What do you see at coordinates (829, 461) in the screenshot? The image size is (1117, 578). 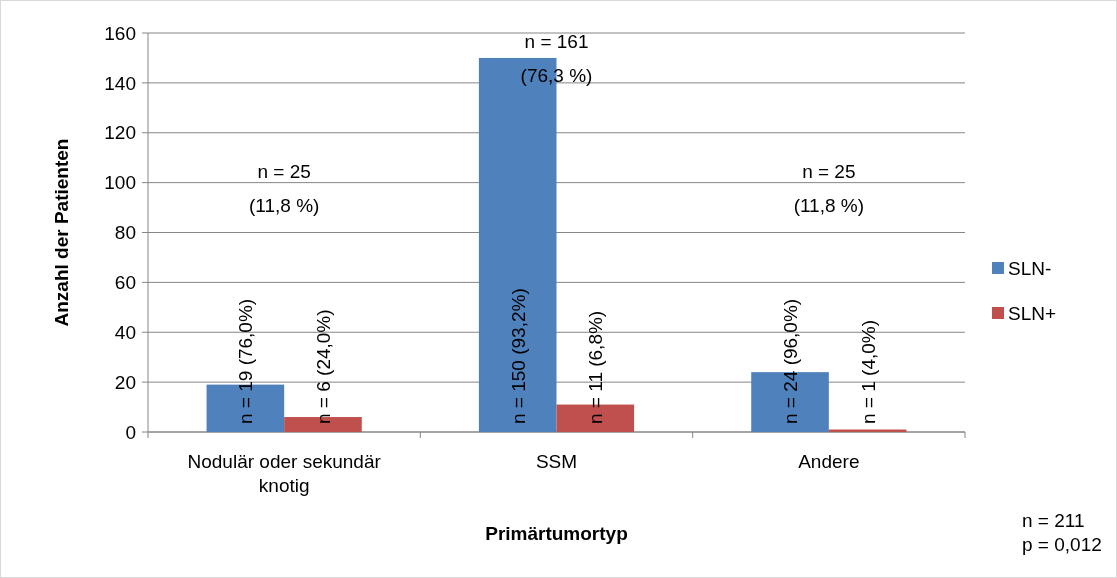 I see `x-tick-label: Andere` at bounding box center [829, 461].